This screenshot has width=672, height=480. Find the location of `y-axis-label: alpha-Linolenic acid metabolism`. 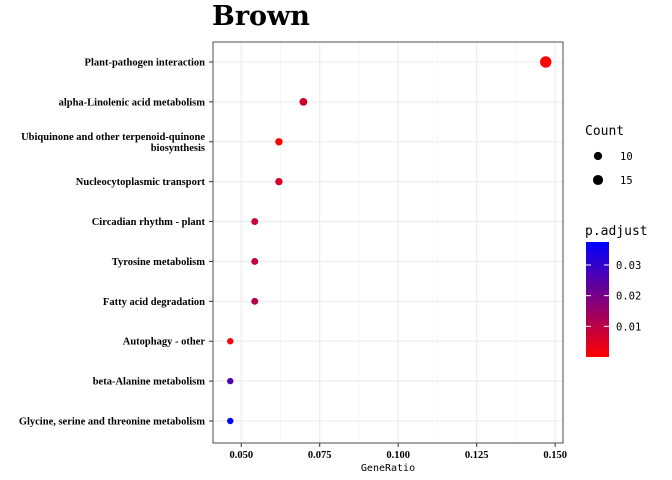

y-axis-label: alpha-Linolenic acid metabolism is located at coordinates (132, 102).